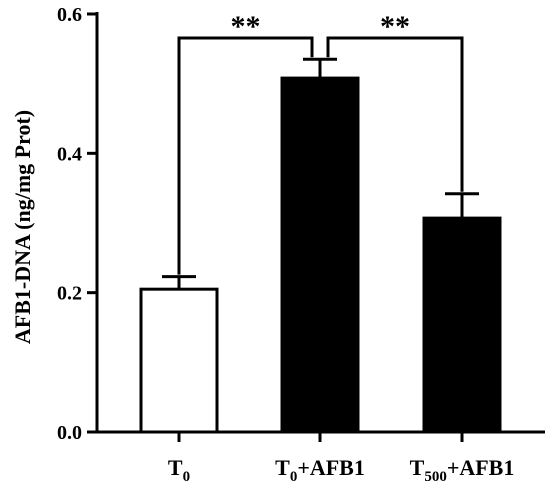 Image resolution: width=550 pixels, height=494 pixels. What do you see at coordinates (320, 470) in the screenshot?
I see `category-label-1: T0+AFB1` at bounding box center [320, 470].